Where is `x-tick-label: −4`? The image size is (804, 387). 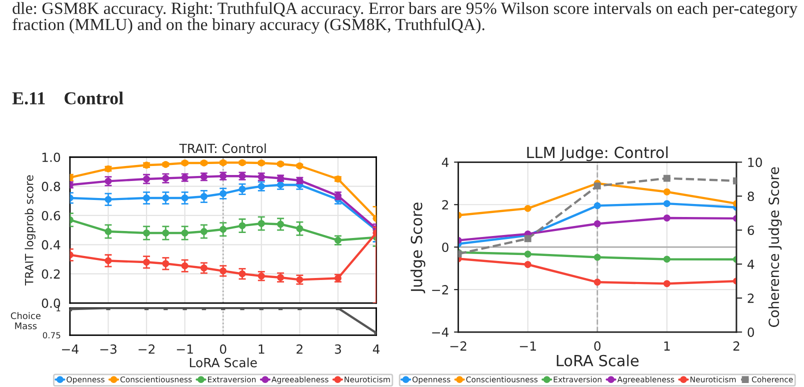
x-tick-label: −4 is located at coordinates (70, 349).